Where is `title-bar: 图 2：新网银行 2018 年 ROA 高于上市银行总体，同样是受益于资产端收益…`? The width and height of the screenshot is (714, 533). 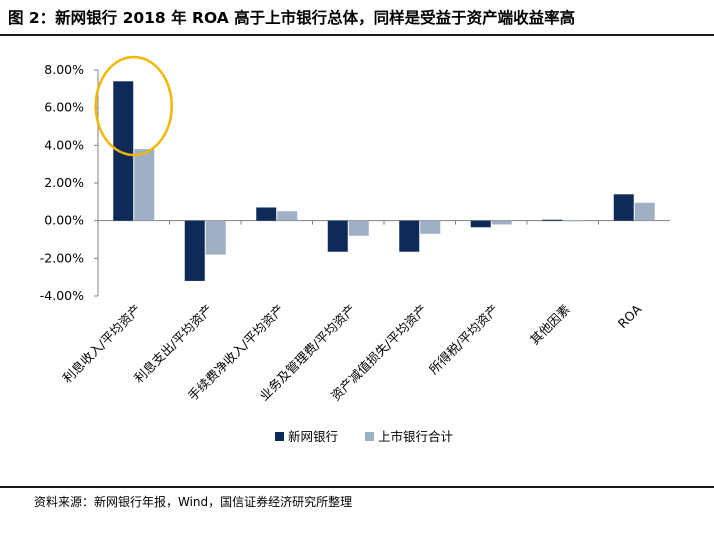 title-bar: 图 2：新网银行 2018 年 ROA 高于上市银行总体，同样是受益于资产端收益… is located at coordinates (357, 18).